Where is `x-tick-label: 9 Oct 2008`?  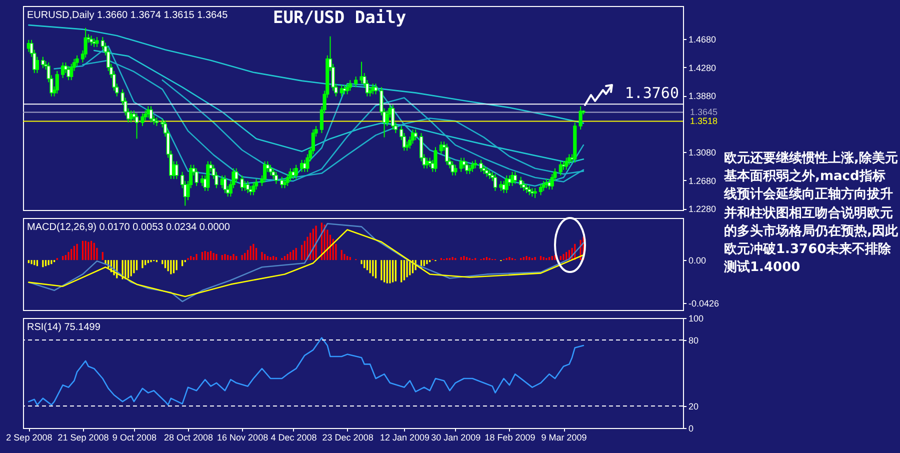
x-tick-label: 9 Oct 2008 is located at coordinates (134, 437).